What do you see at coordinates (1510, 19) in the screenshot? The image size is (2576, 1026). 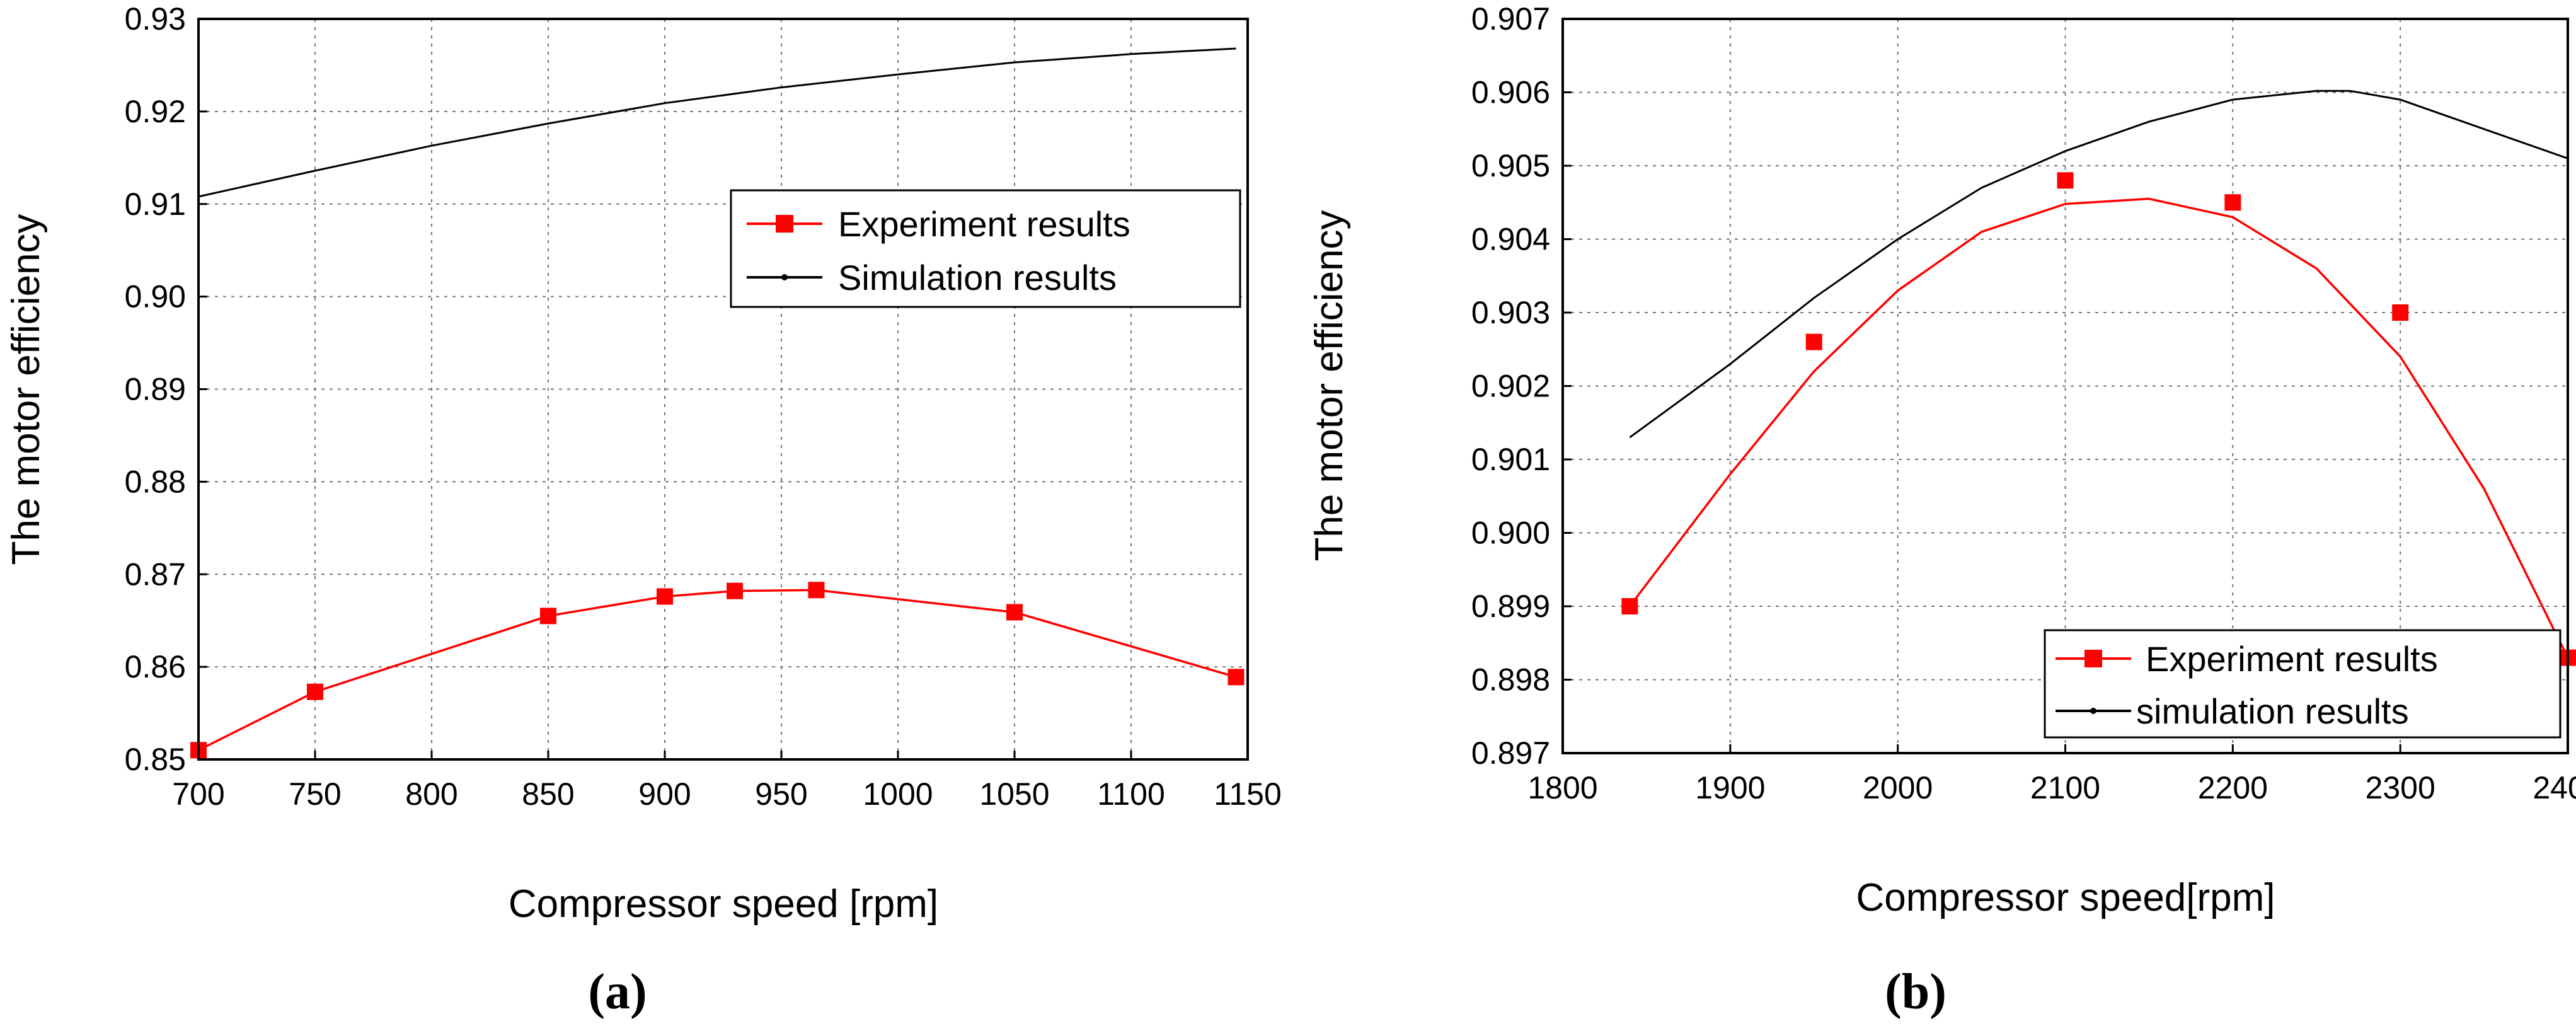 I see `chart-b-y-tick-label: 0.907` at bounding box center [1510, 19].